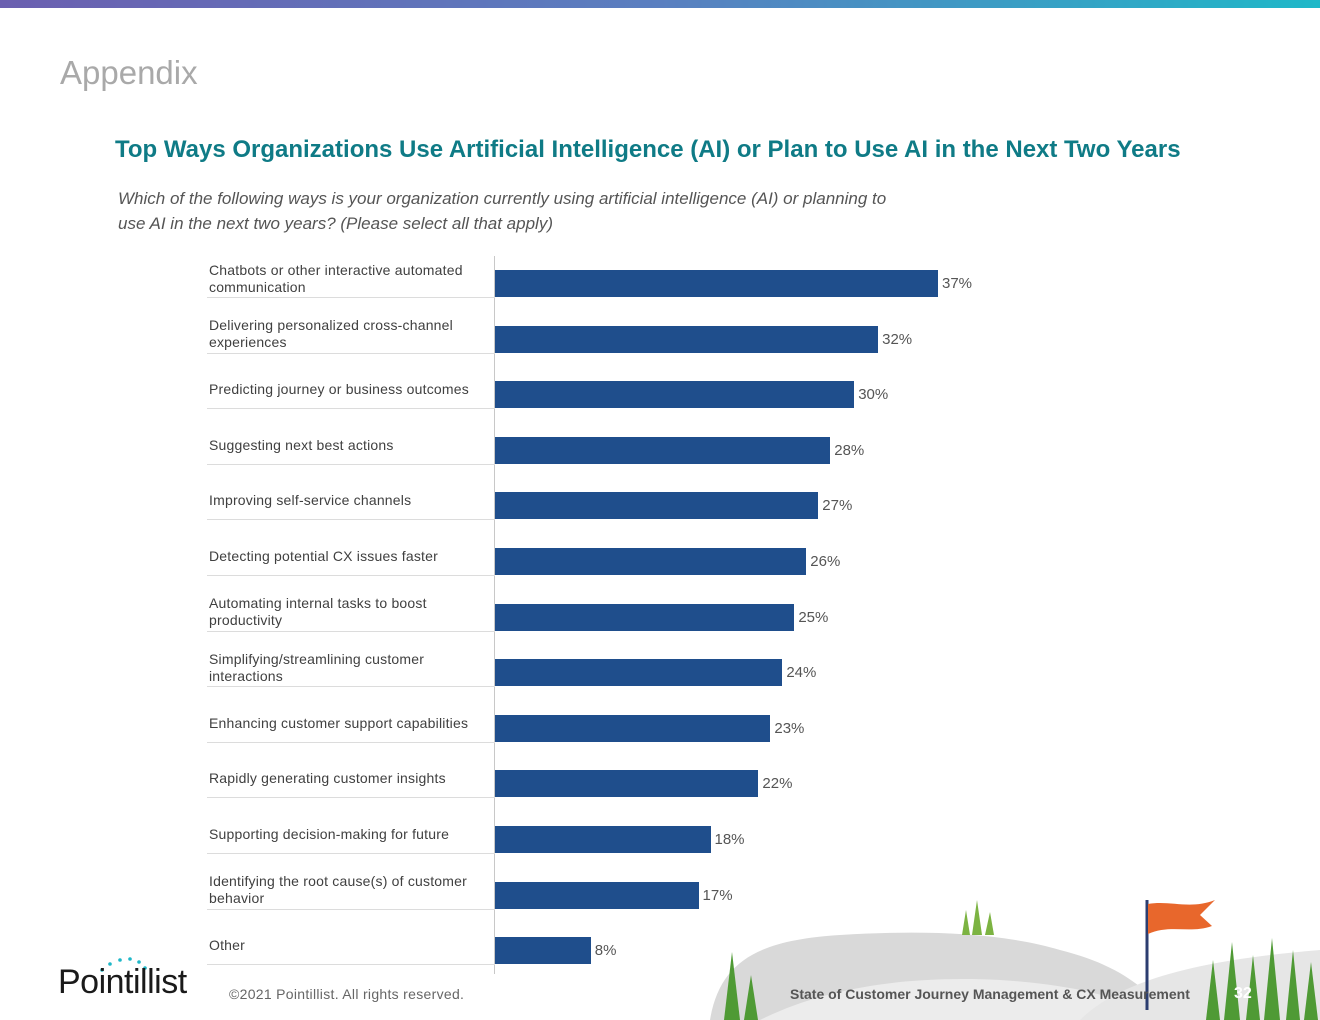 Image resolution: width=1320 pixels, height=1020 pixels. I want to click on data-label: 24%, so click(801, 673).